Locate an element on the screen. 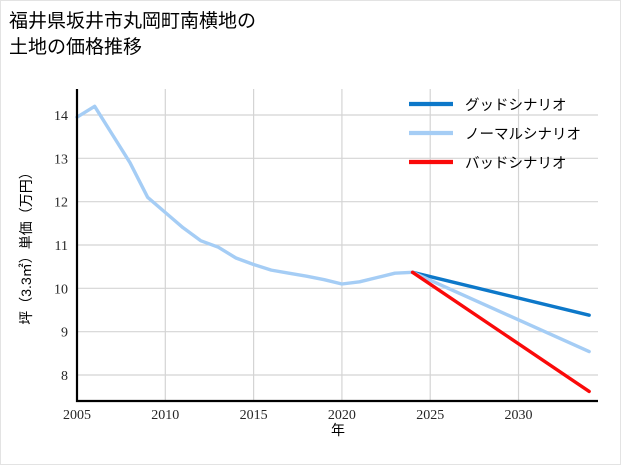  y-tick-label: 13 is located at coordinates (61, 159).